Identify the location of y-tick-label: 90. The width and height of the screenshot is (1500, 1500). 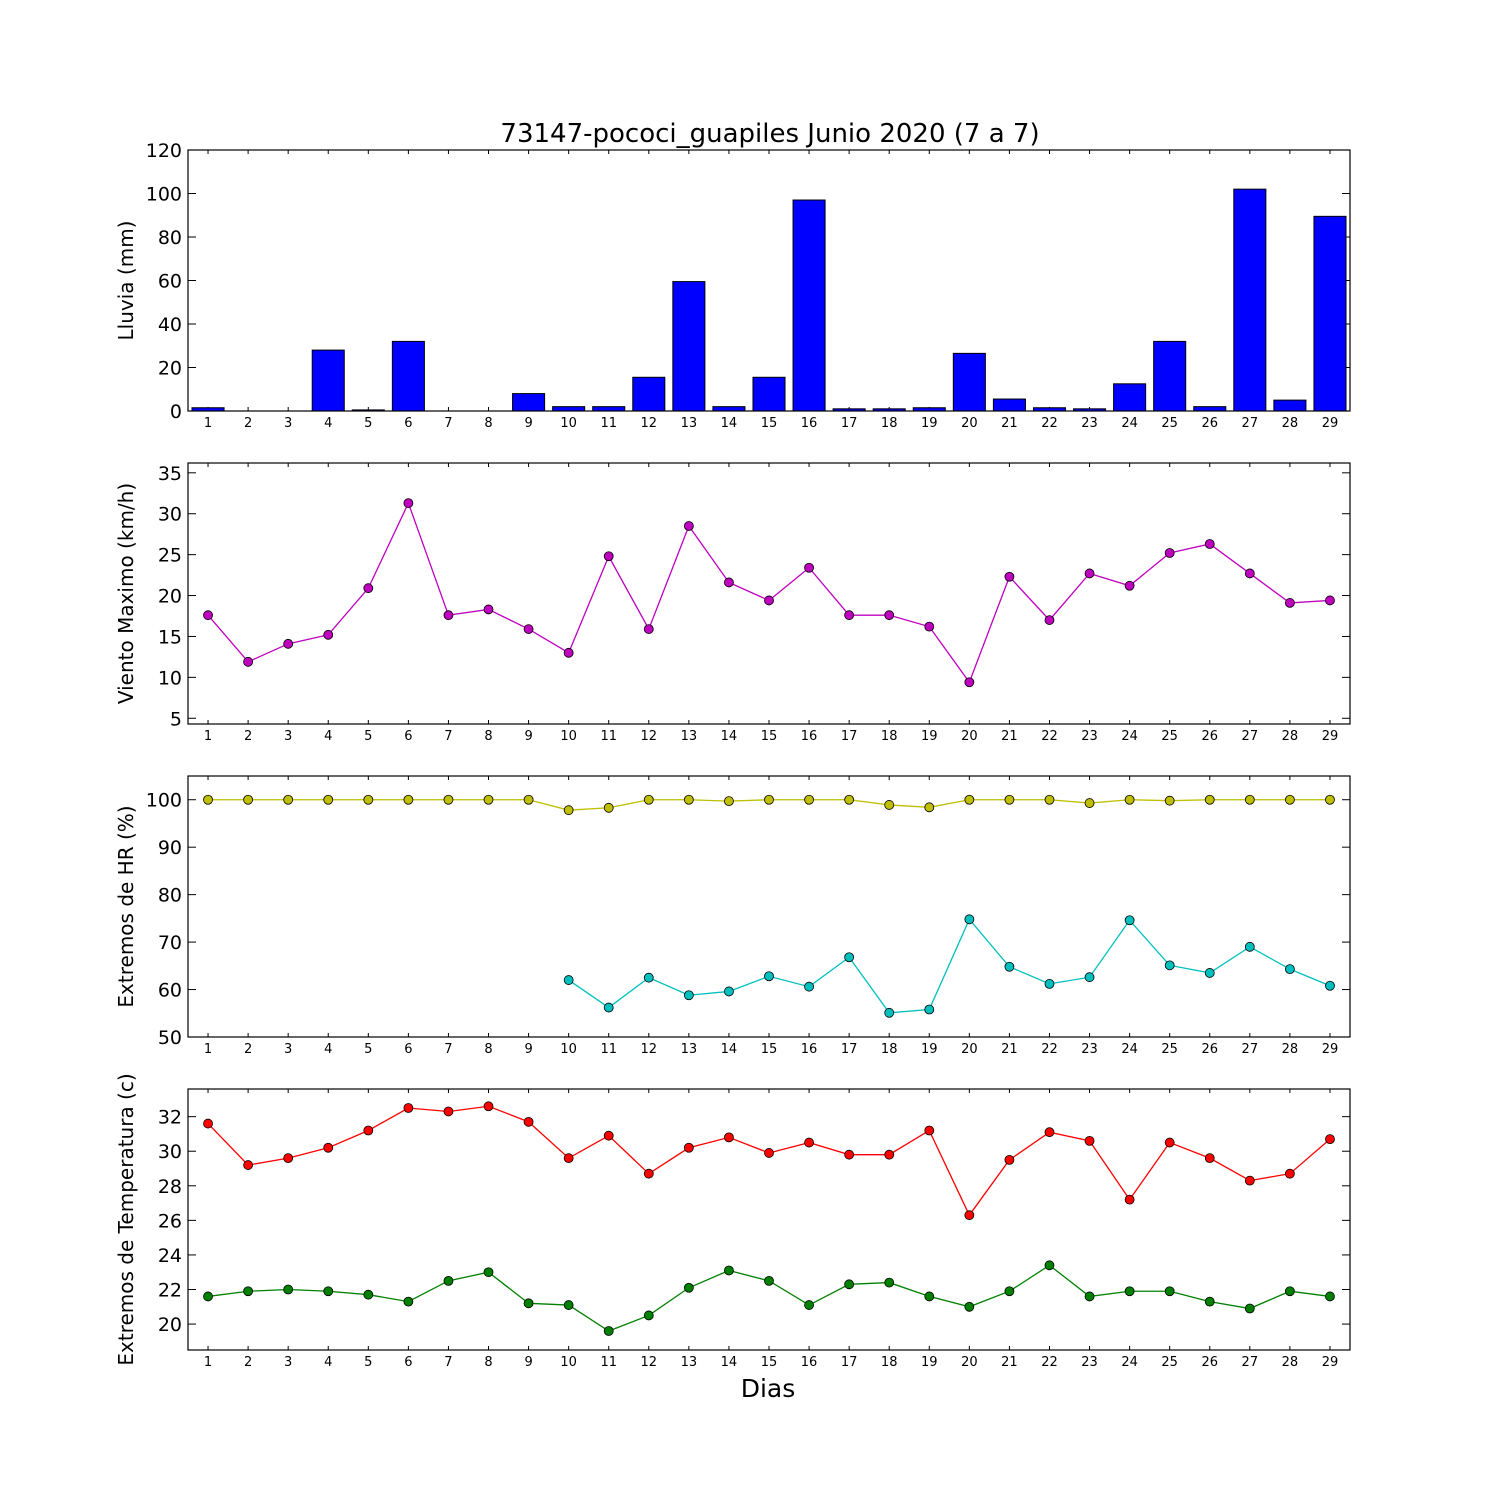
(170, 848).